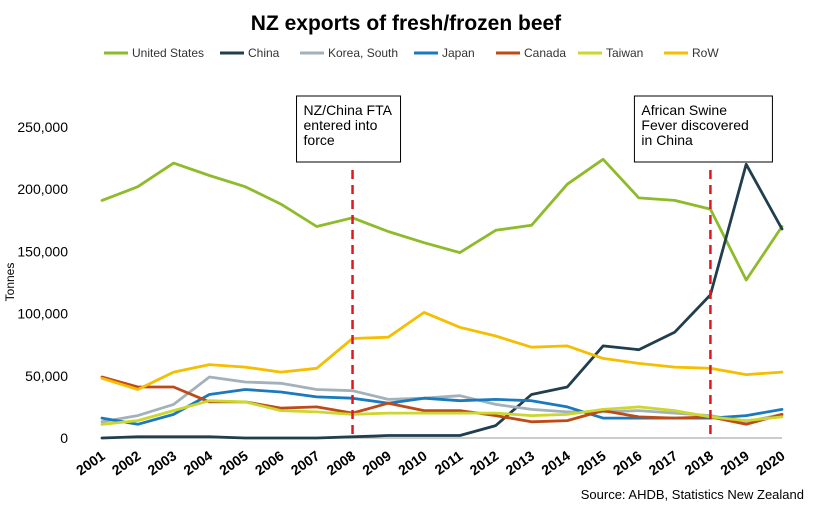 The height and width of the screenshot is (506, 813). I want to click on legend-label-taiwan: Taiwan, so click(624, 53).